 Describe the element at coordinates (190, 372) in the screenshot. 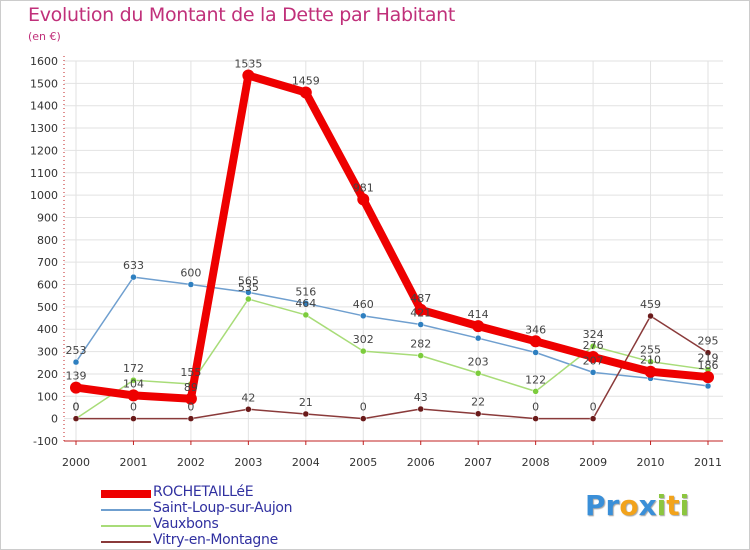

I see `data-label-vauxbons: 155` at that location.